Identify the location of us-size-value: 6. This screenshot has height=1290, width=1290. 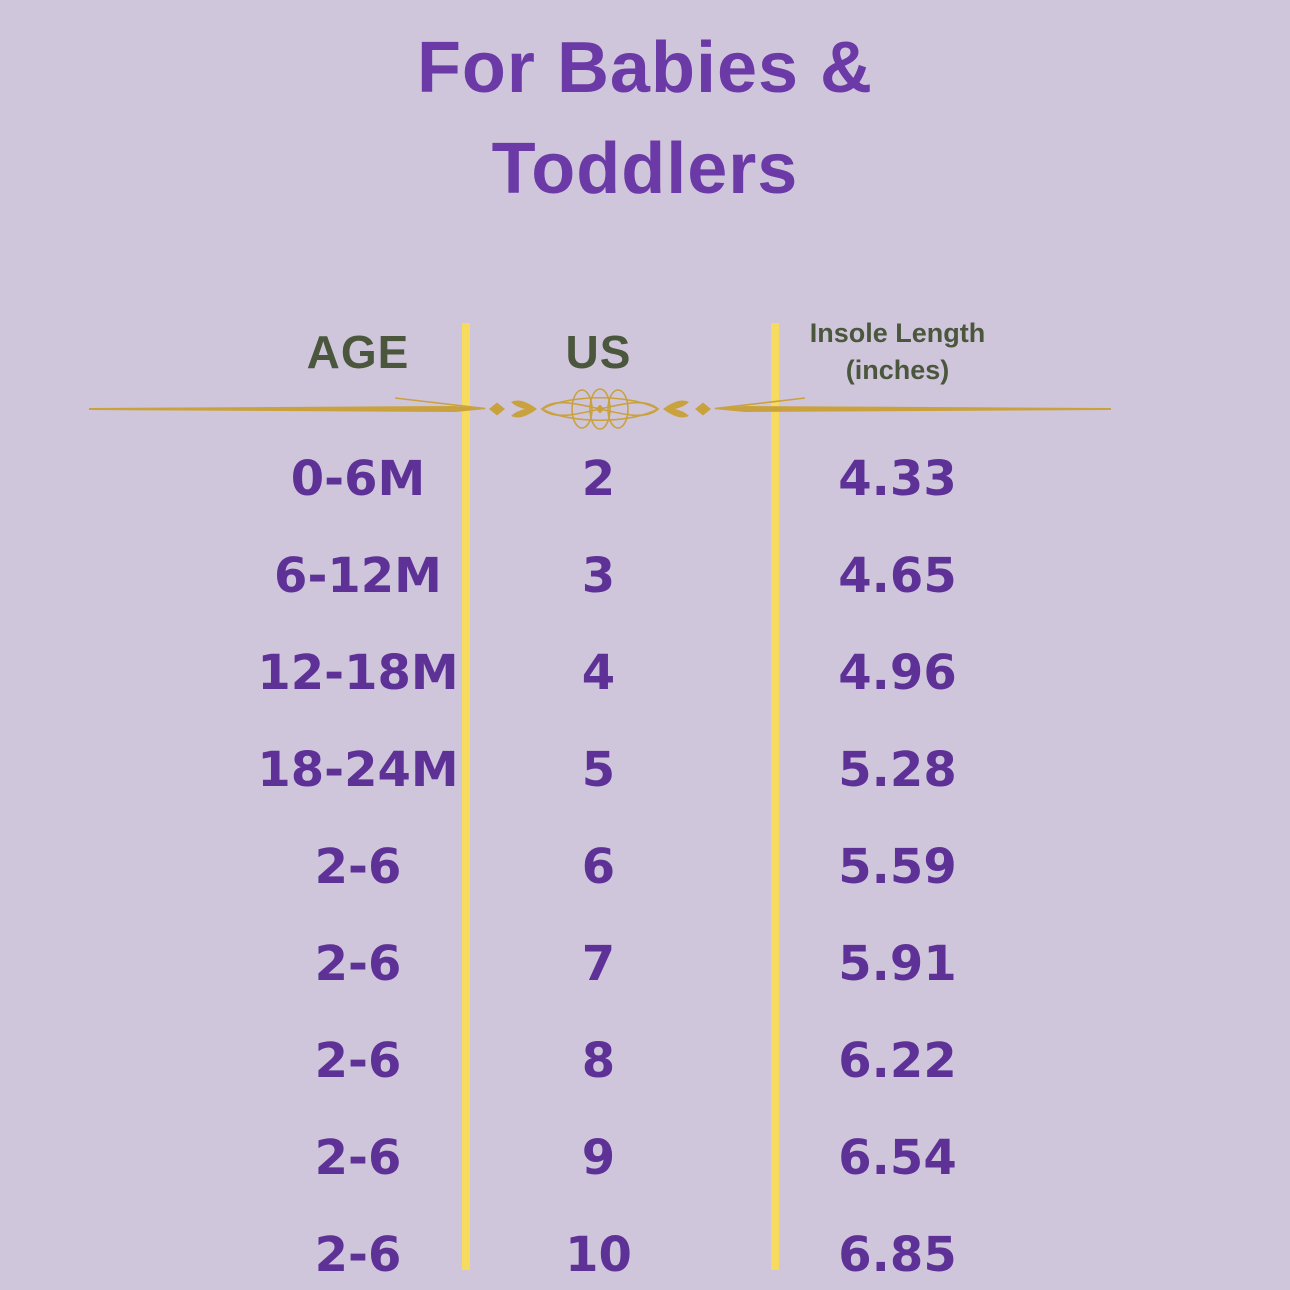
(598, 866).